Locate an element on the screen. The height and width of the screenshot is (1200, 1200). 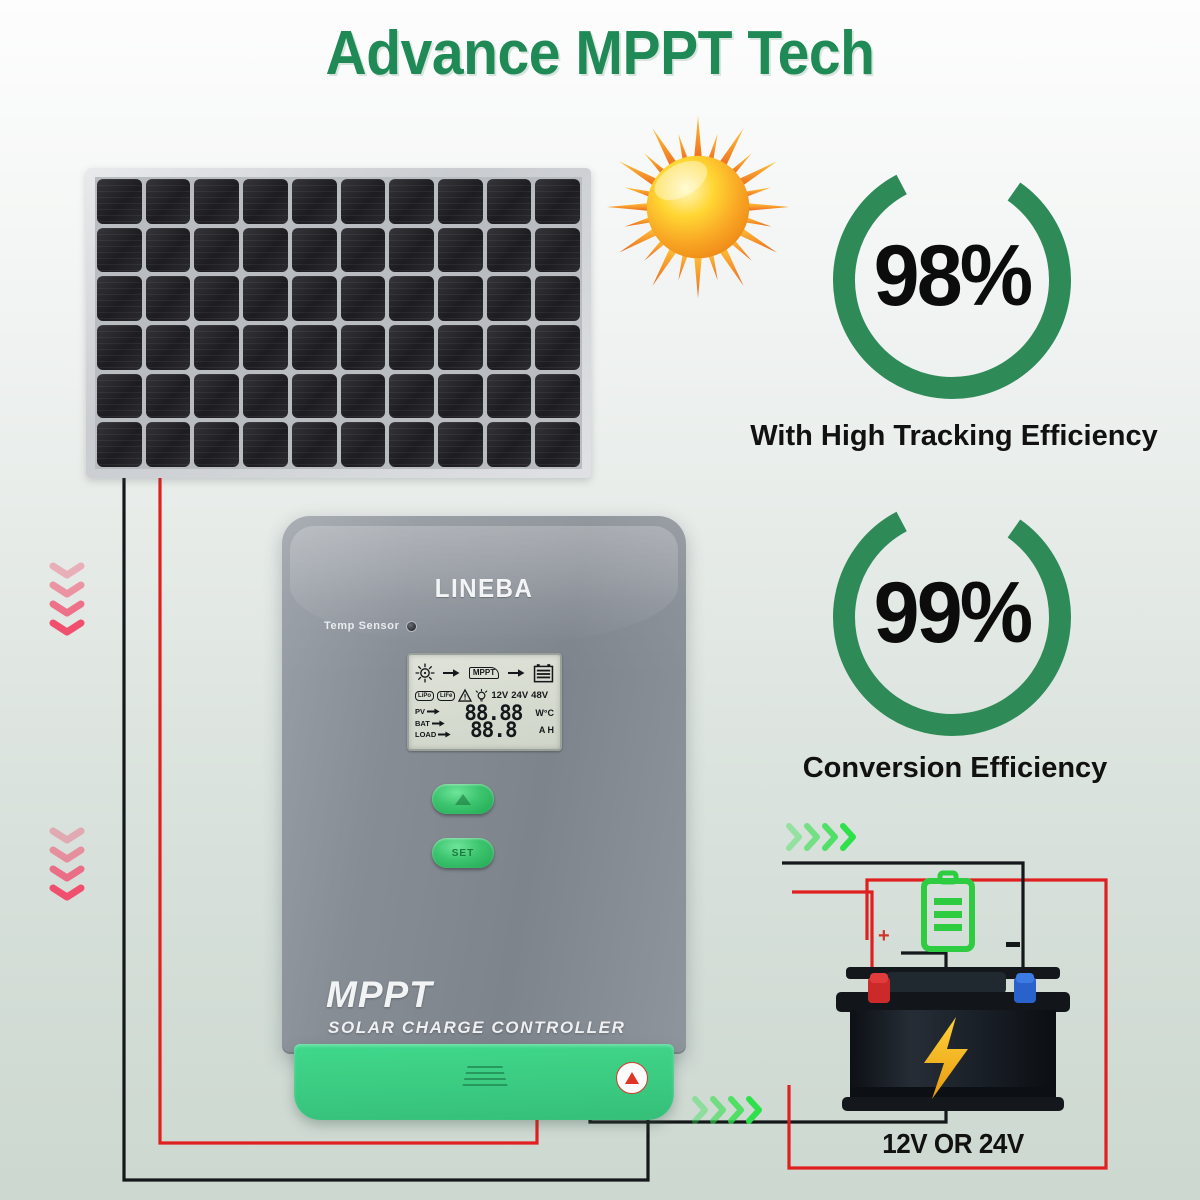
lcd-warning-triangle-icon is located at coordinates (465, 695).